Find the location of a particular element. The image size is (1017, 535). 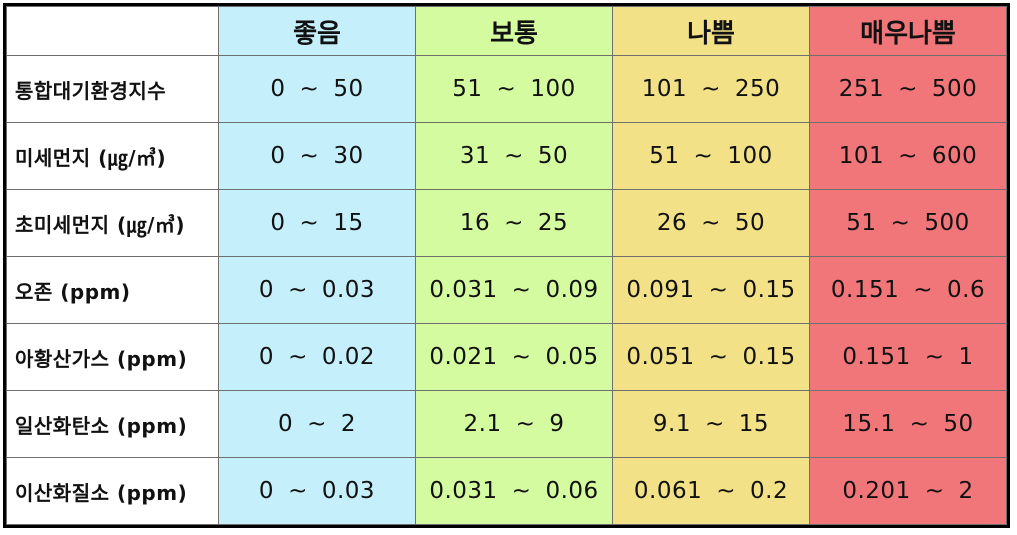

range-min: 26 is located at coordinates (672, 223).